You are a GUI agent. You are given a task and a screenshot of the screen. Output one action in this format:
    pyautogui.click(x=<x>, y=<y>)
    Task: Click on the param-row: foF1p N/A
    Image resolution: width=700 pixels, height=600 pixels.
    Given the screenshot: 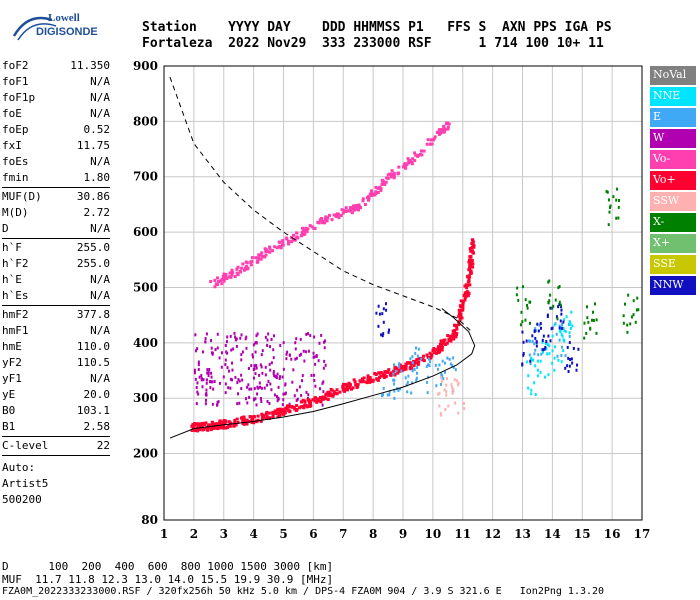 What is the action you would take?
    pyautogui.click(x=56, y=98)
    